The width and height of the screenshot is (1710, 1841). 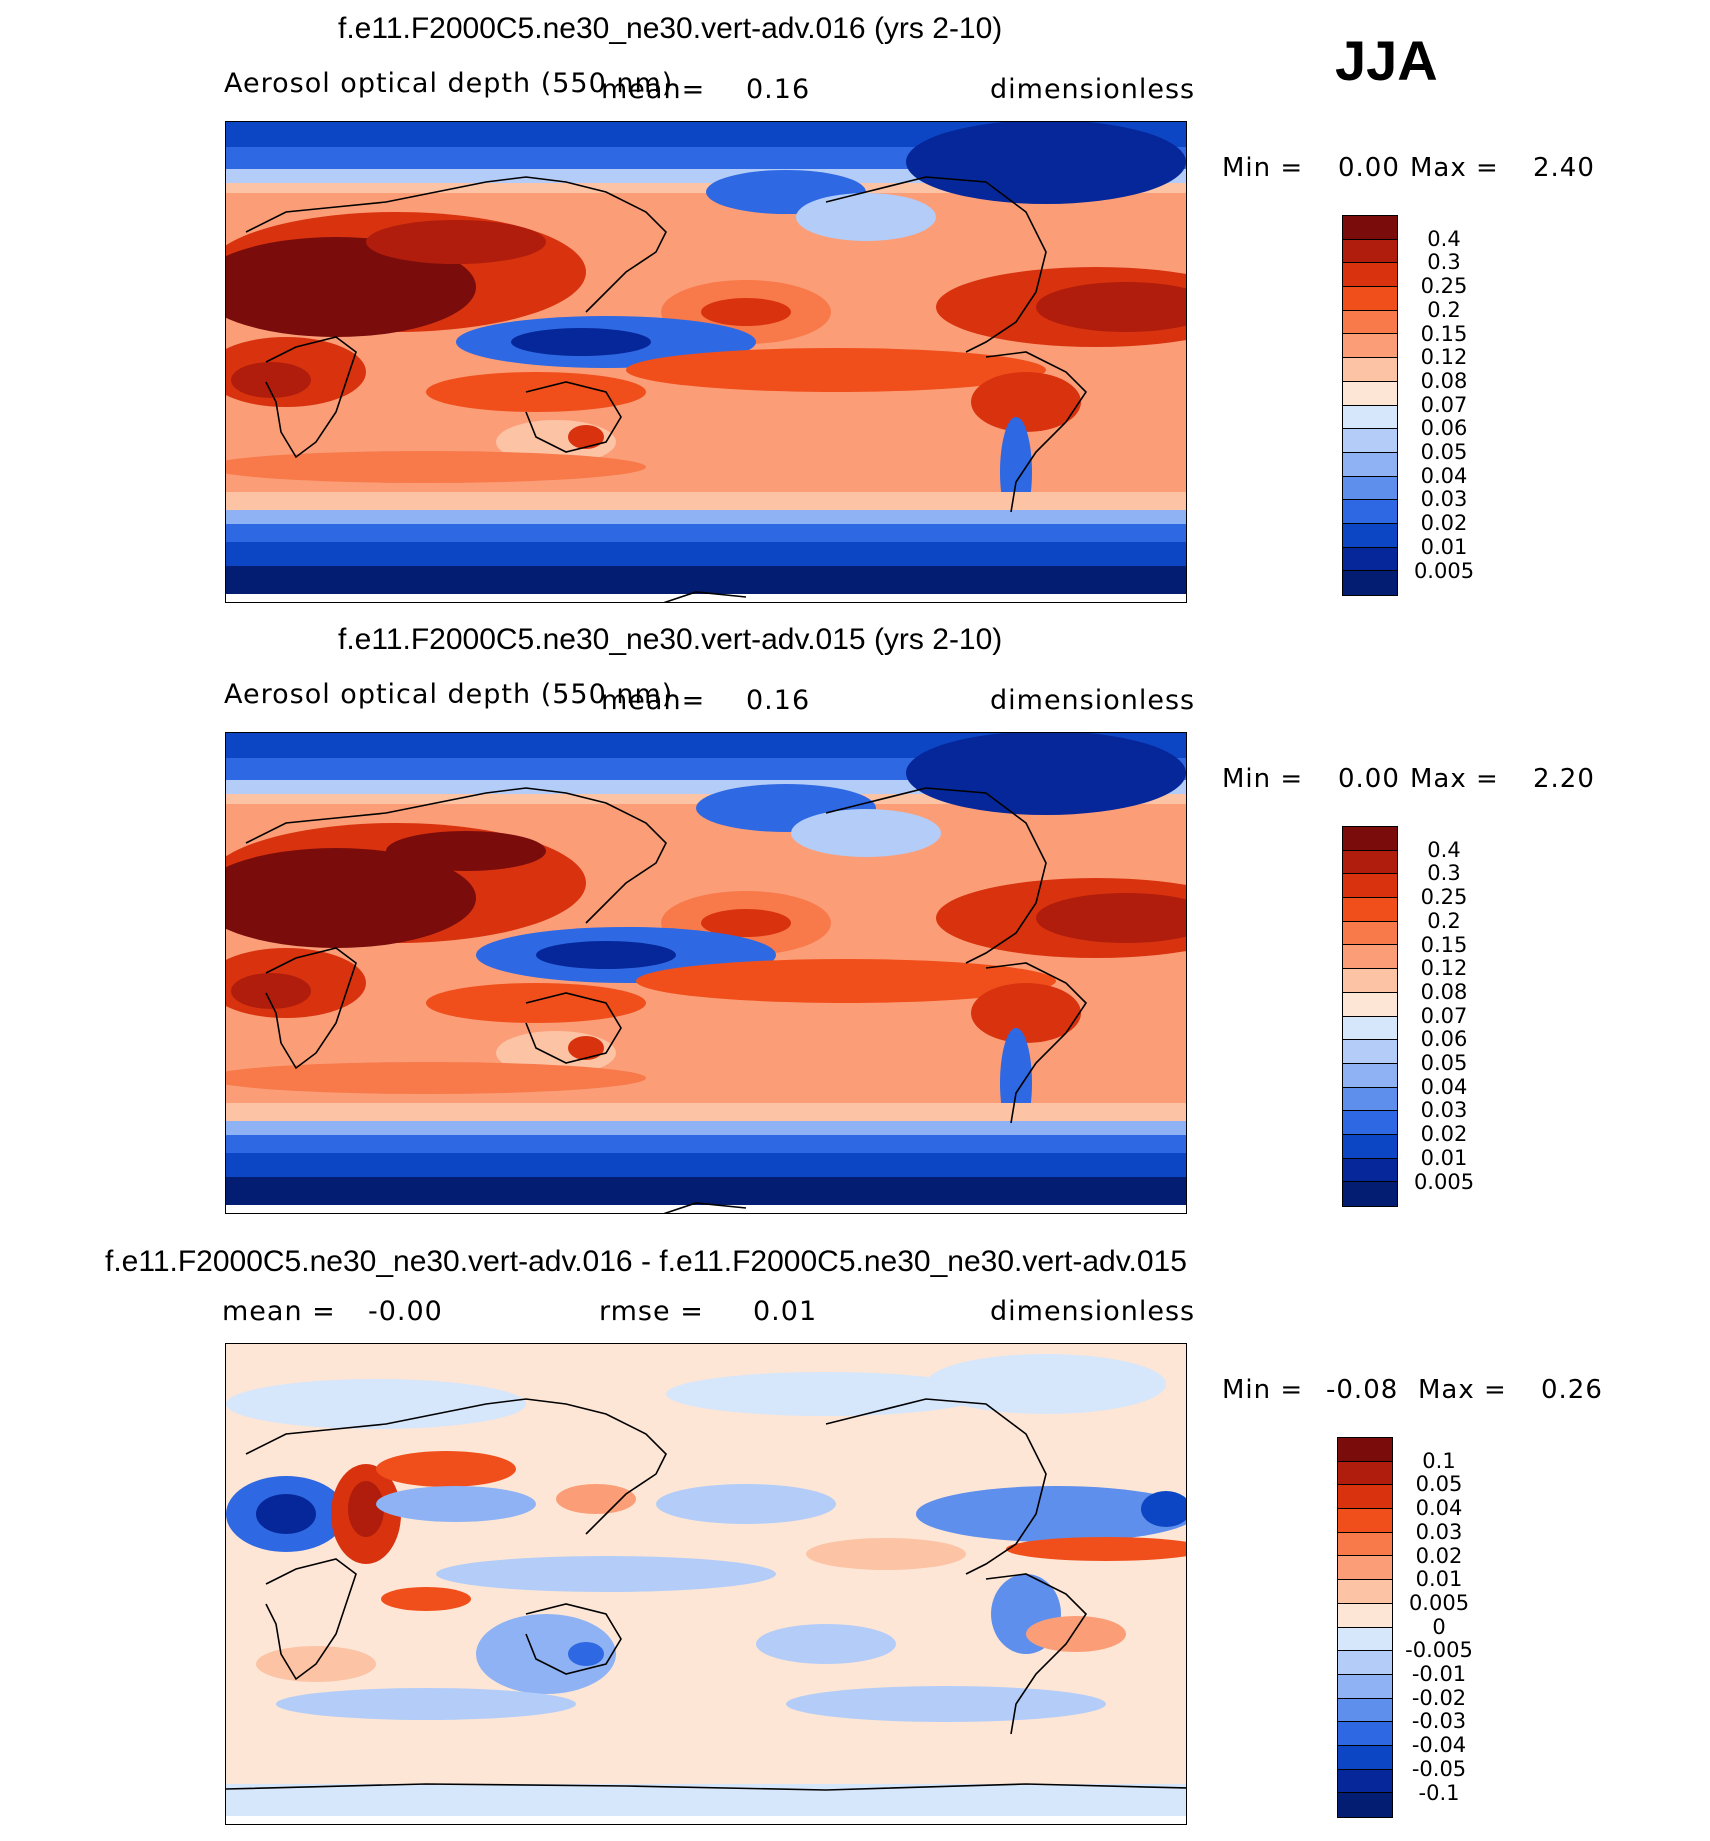 What do you see at coordinates (1362, 1390) in the screenshot?
I see `panel-3-min-value: -0.08` at bounding box center [1362, 1390].